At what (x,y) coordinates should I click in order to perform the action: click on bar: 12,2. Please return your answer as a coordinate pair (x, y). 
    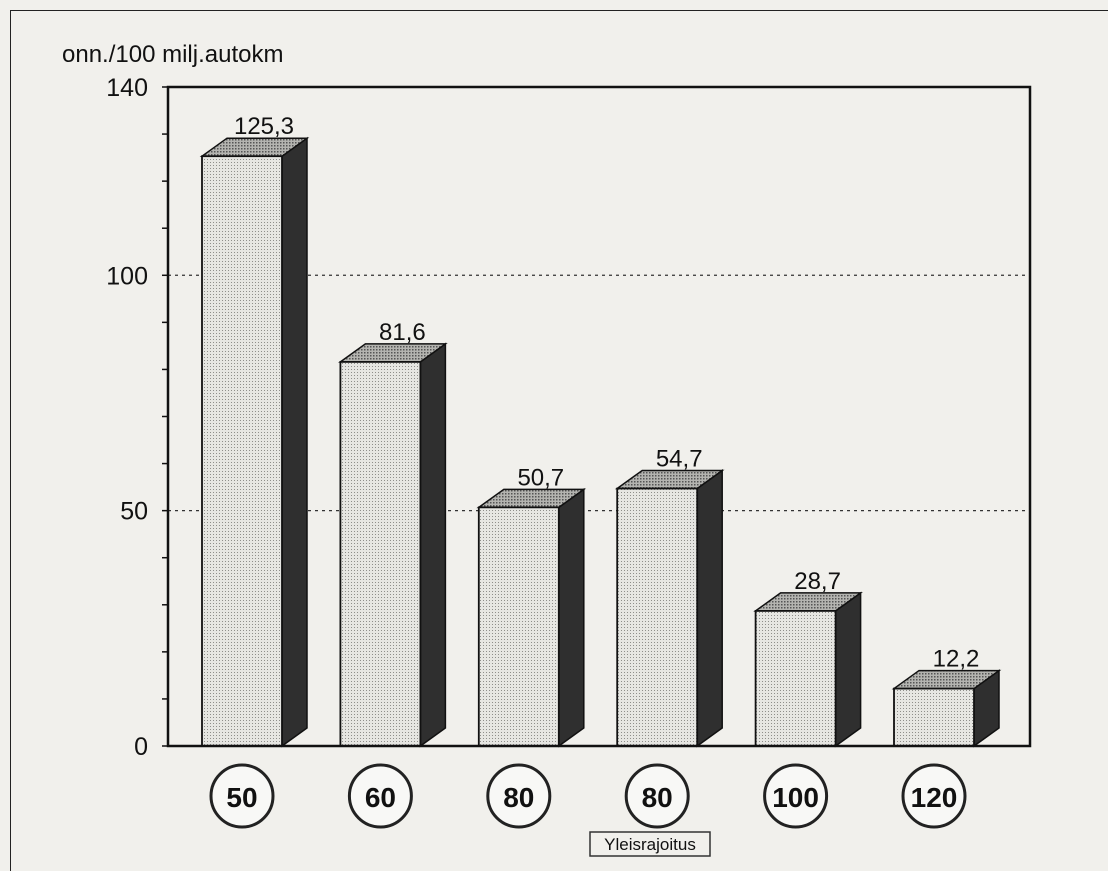
    Looking at the image, I should click on (946, 697).